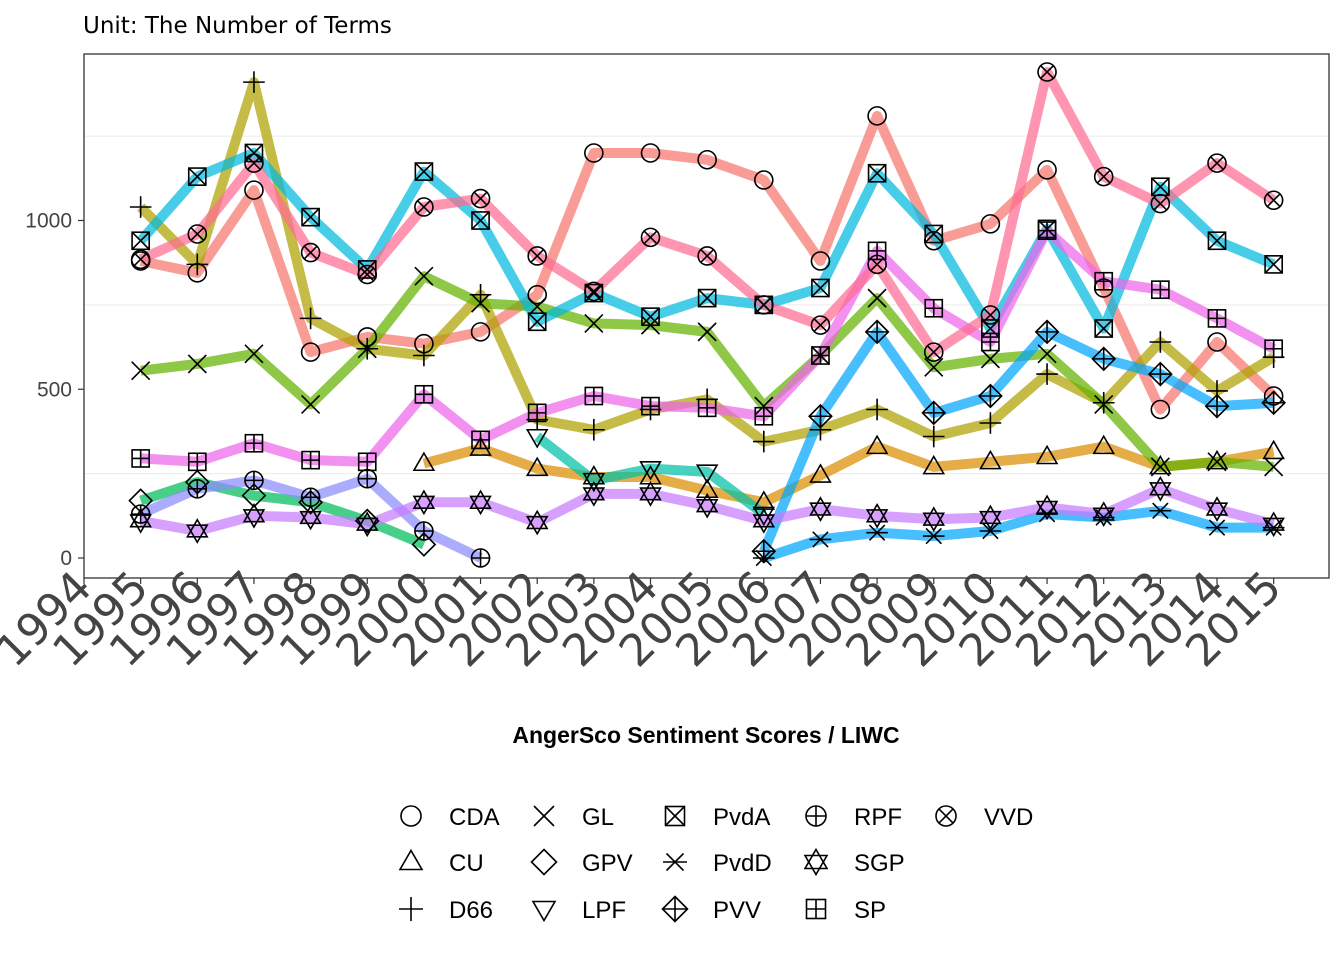  I want to click on y-tick-label: 1000, so click(48, 221).